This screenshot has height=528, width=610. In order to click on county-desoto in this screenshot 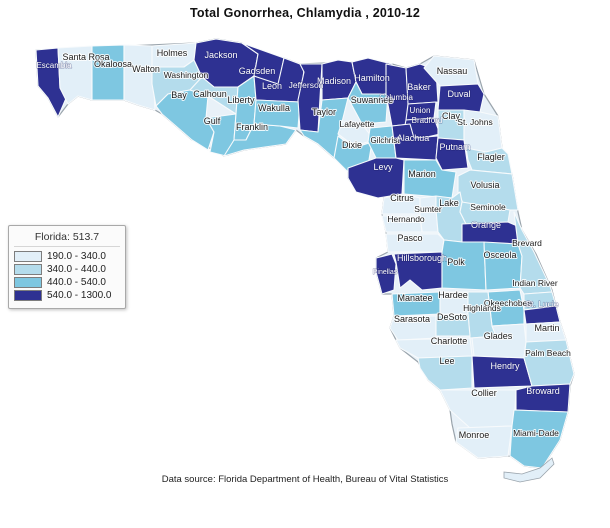, I will do `click(453, 325)`.